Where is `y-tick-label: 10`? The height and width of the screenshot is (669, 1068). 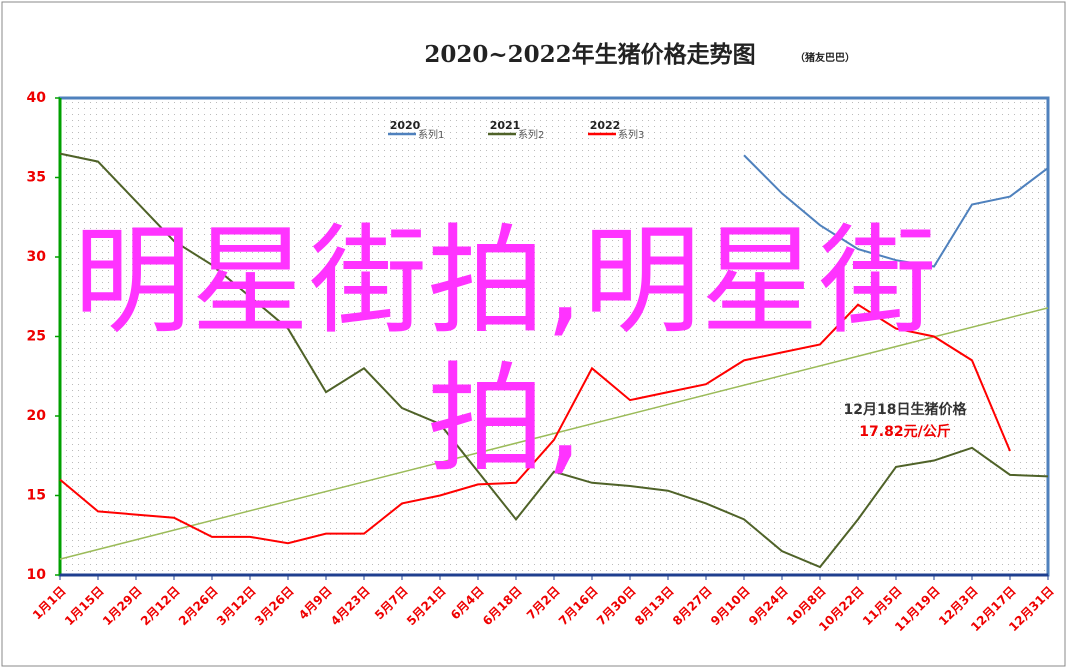 y-tick-label: 10 is located at coordinates (37, 575).